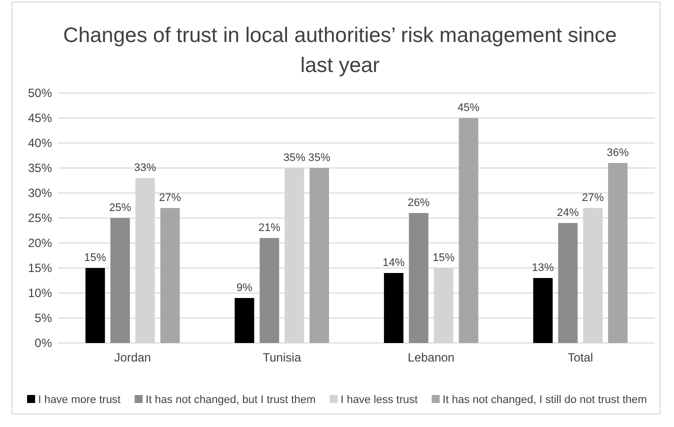  Describe the element at coordinates (145, 168) in the screenshot. I see `data-label: 33%` at that location.